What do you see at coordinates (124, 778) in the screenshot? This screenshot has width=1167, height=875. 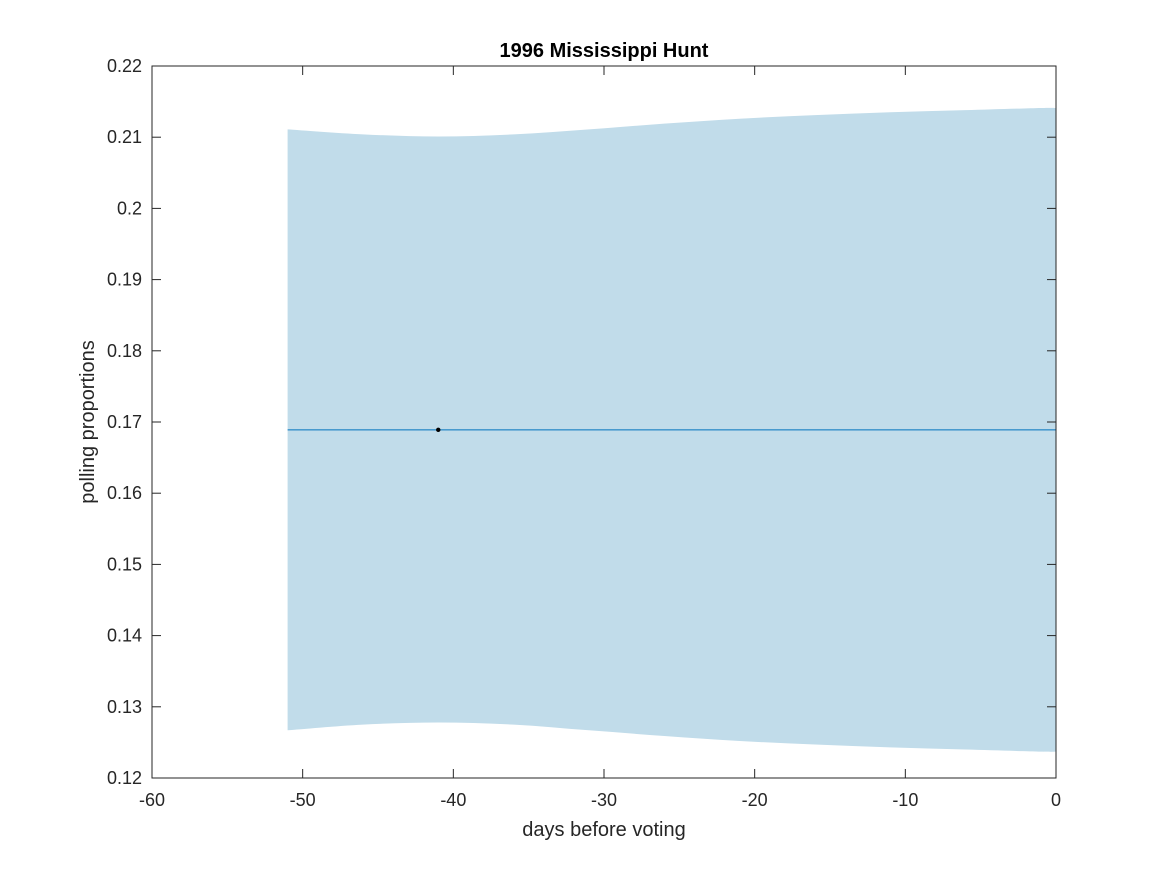 I see `y-tick-label: 0.12` at bounding box center [124, 778].